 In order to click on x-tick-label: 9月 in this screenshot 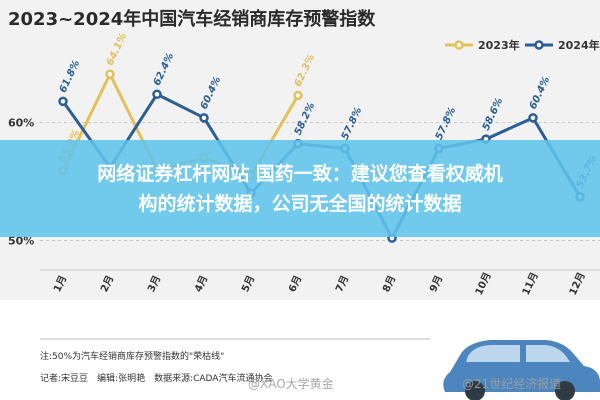, I will do `click(436, 284)`.